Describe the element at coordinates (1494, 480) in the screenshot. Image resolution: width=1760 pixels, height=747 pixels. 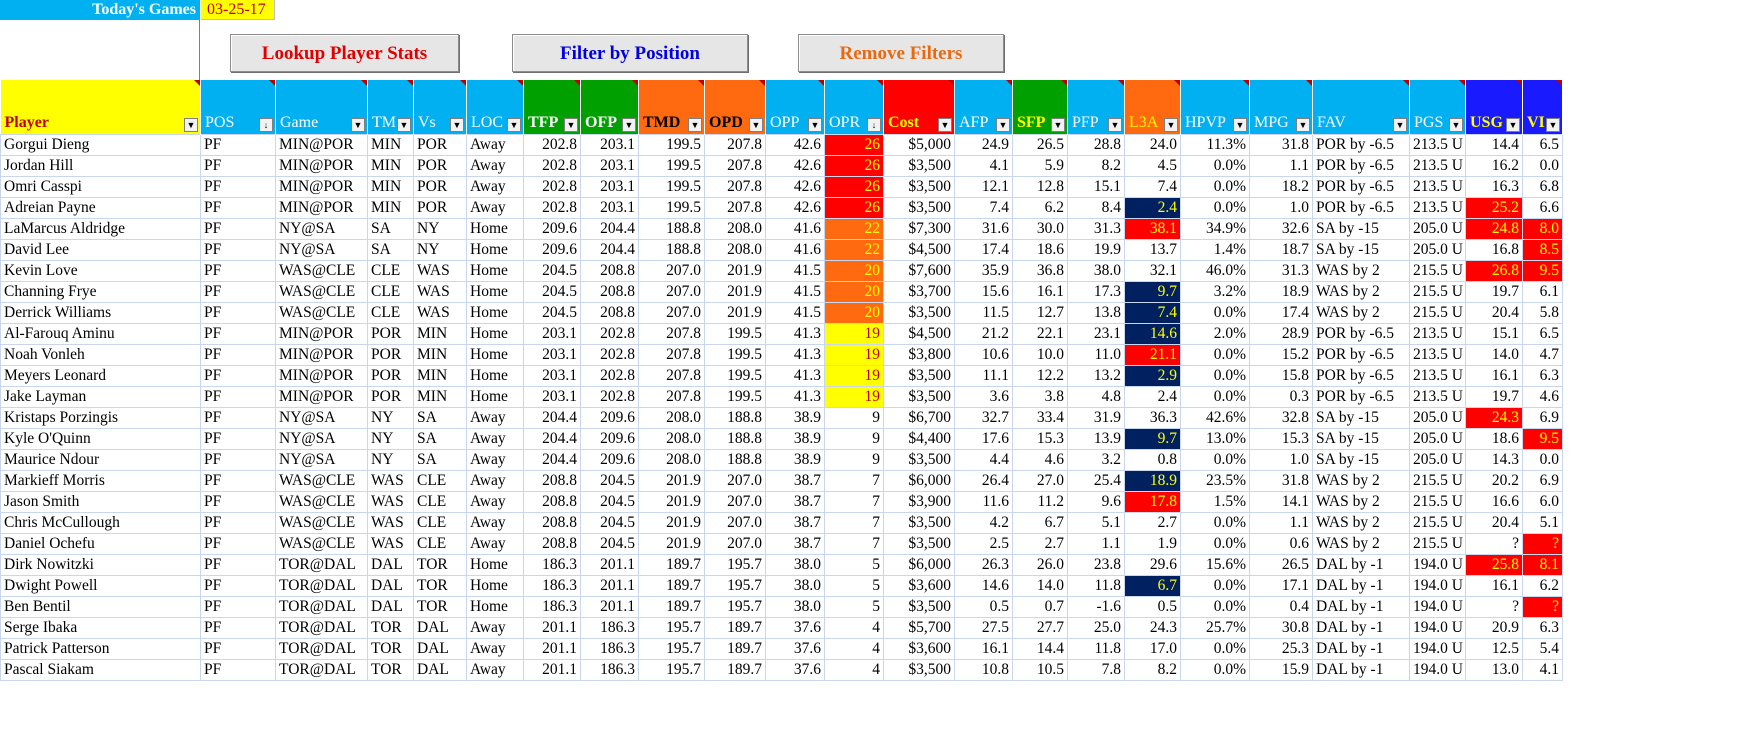
I see `cell-usg: 20.2` at that location.